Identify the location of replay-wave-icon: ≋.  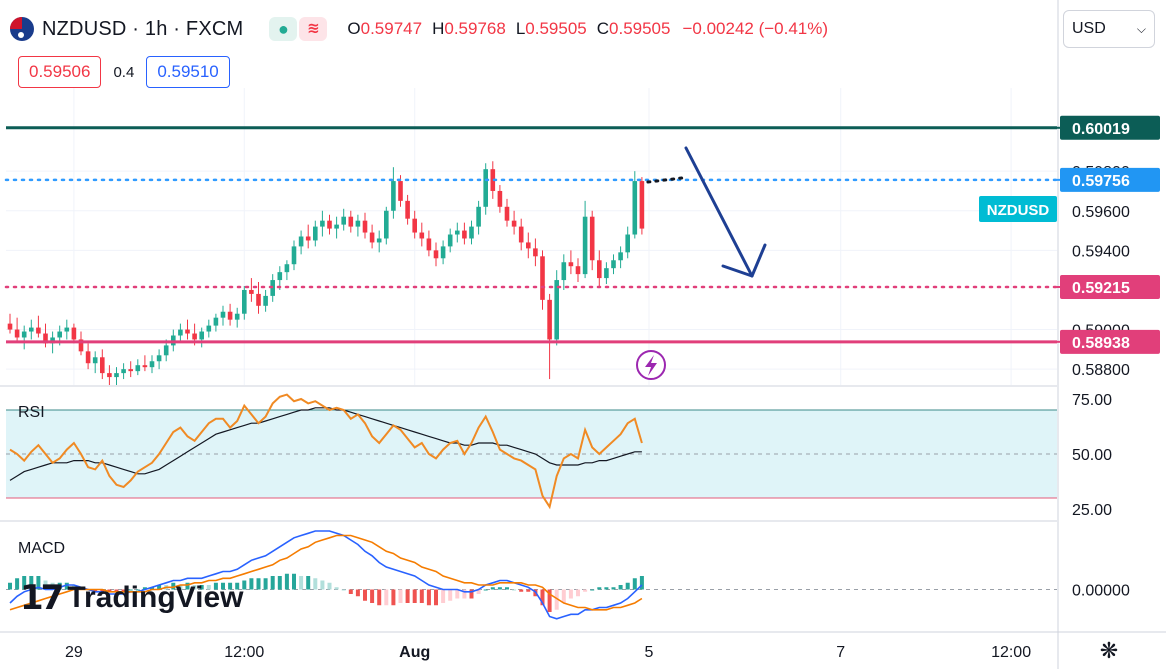
(313, 29).